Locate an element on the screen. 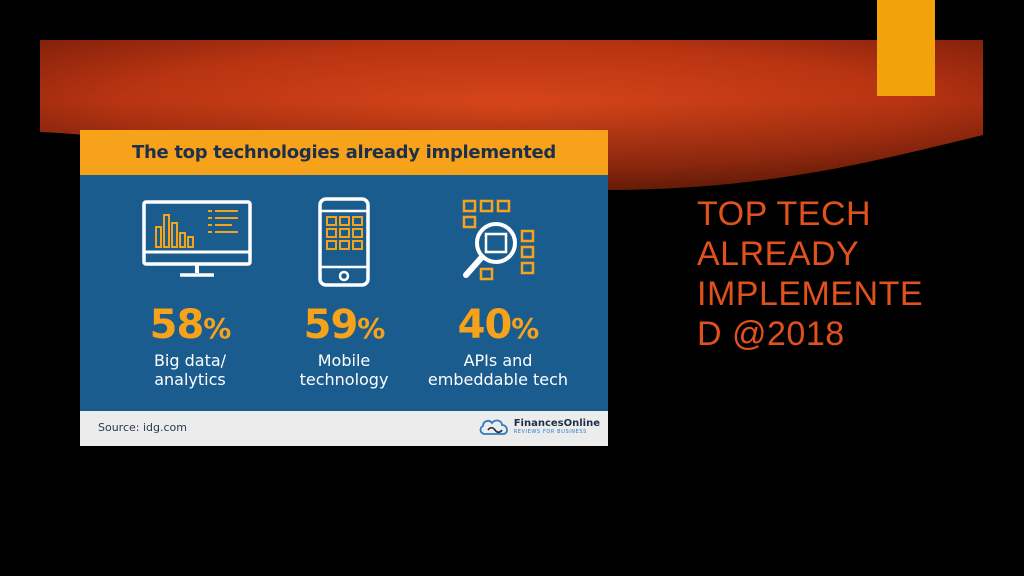 The width and height of the screenshot is (1024, 576). slide-title-line: IMPLEMENTE is located at coordinates (847, 294).